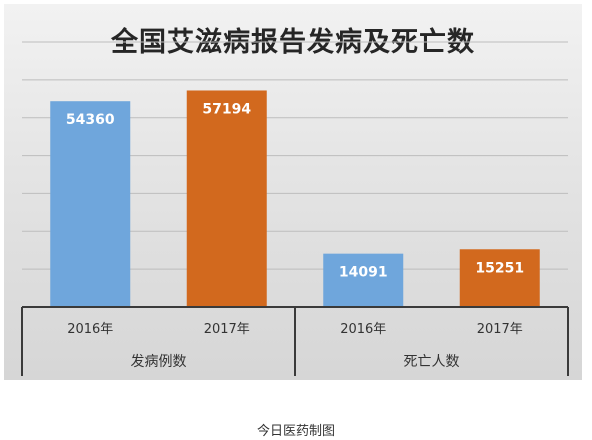 This screenshot has width=592, height=440. Describe the element at coordinates (432, 362) in the screenshot. I see `group-label: 死亡人数` at that location.